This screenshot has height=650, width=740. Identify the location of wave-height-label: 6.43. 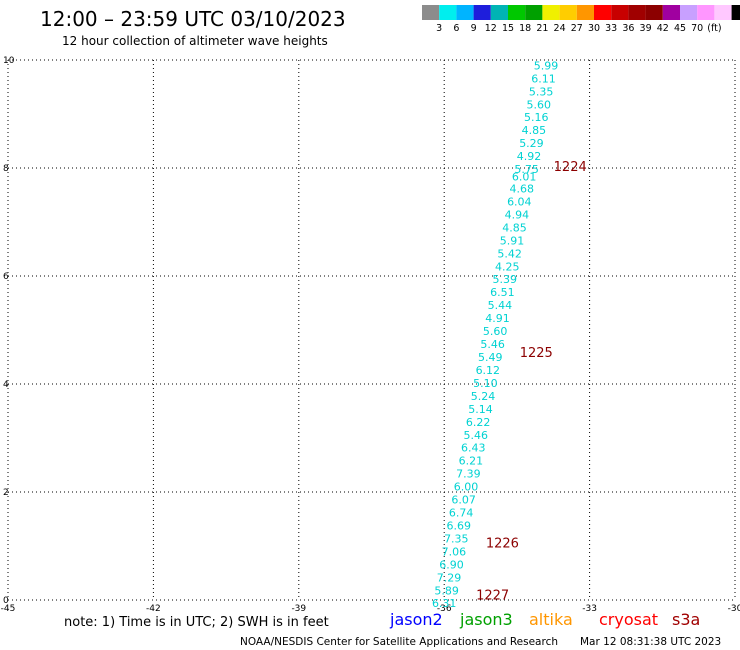
(473, 448).